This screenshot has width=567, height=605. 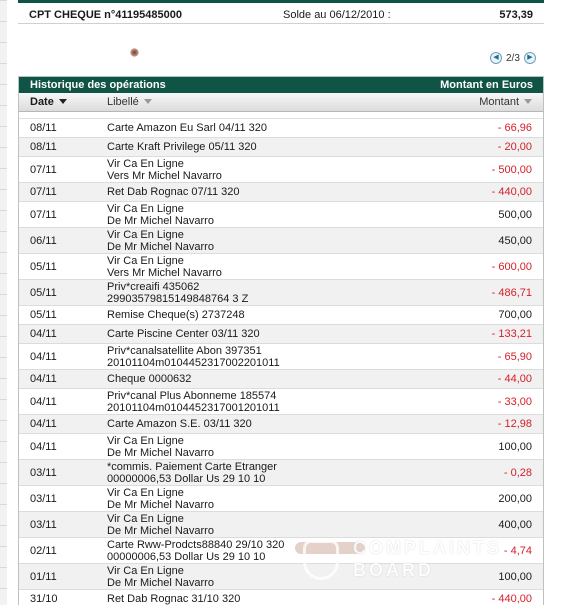 I want to click on row-amount: - 133,21, so click(x=511, y=334).